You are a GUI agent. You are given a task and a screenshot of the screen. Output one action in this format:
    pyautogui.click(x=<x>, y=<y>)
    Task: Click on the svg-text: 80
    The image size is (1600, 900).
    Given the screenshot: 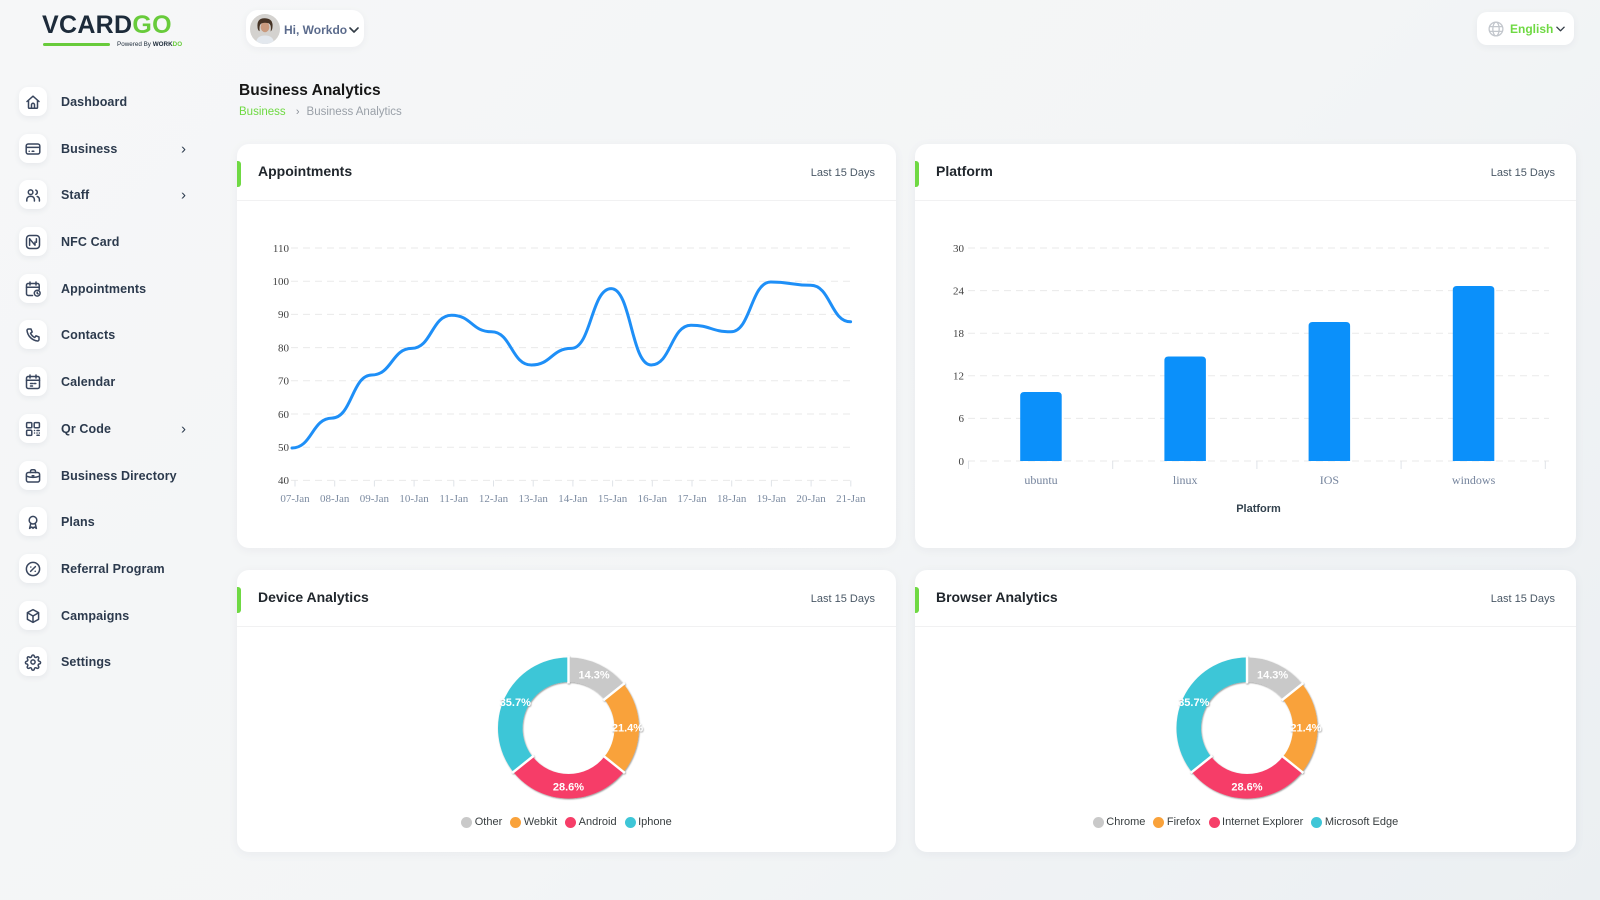 What is the action you would take?
    pyautogui.click(x=284, y=348)
    